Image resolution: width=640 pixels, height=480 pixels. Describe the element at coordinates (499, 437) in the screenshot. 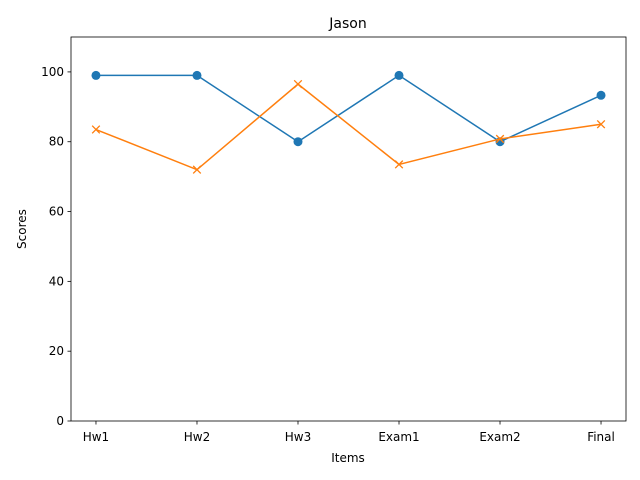

I see `x-tick-label: Exam2` at that location.